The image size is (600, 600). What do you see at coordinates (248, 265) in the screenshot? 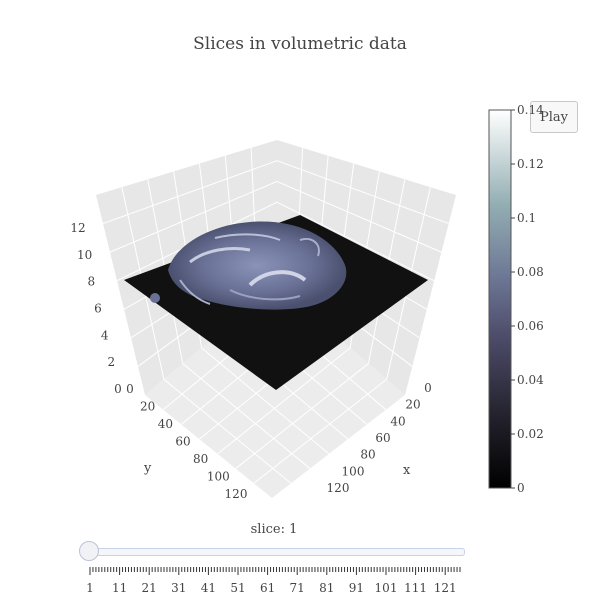
I see `brain-image` at bounding box center [248, 265].